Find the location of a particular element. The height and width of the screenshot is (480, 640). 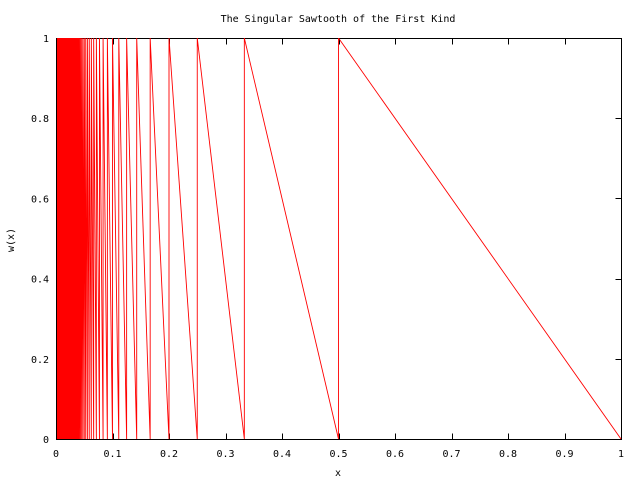

x-tick-label: 0.9 is located at coordinates (564, 454).